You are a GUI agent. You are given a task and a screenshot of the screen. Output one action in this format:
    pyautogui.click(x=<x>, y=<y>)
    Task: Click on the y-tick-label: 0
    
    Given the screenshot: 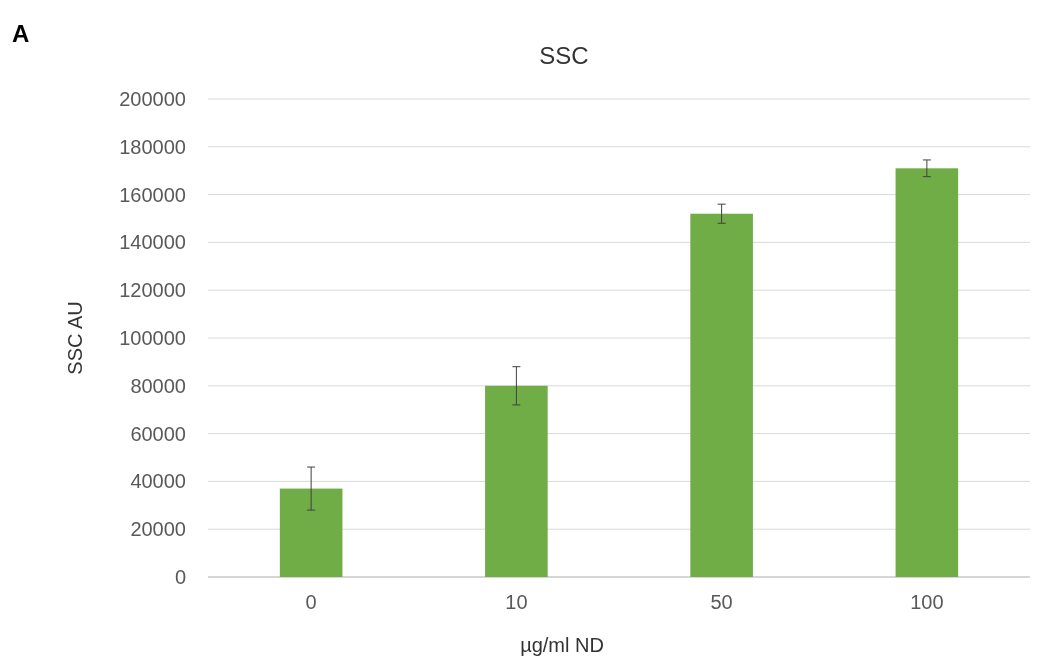 What is the action you would take?
    pyautogui.click(x=180, y=576)
    